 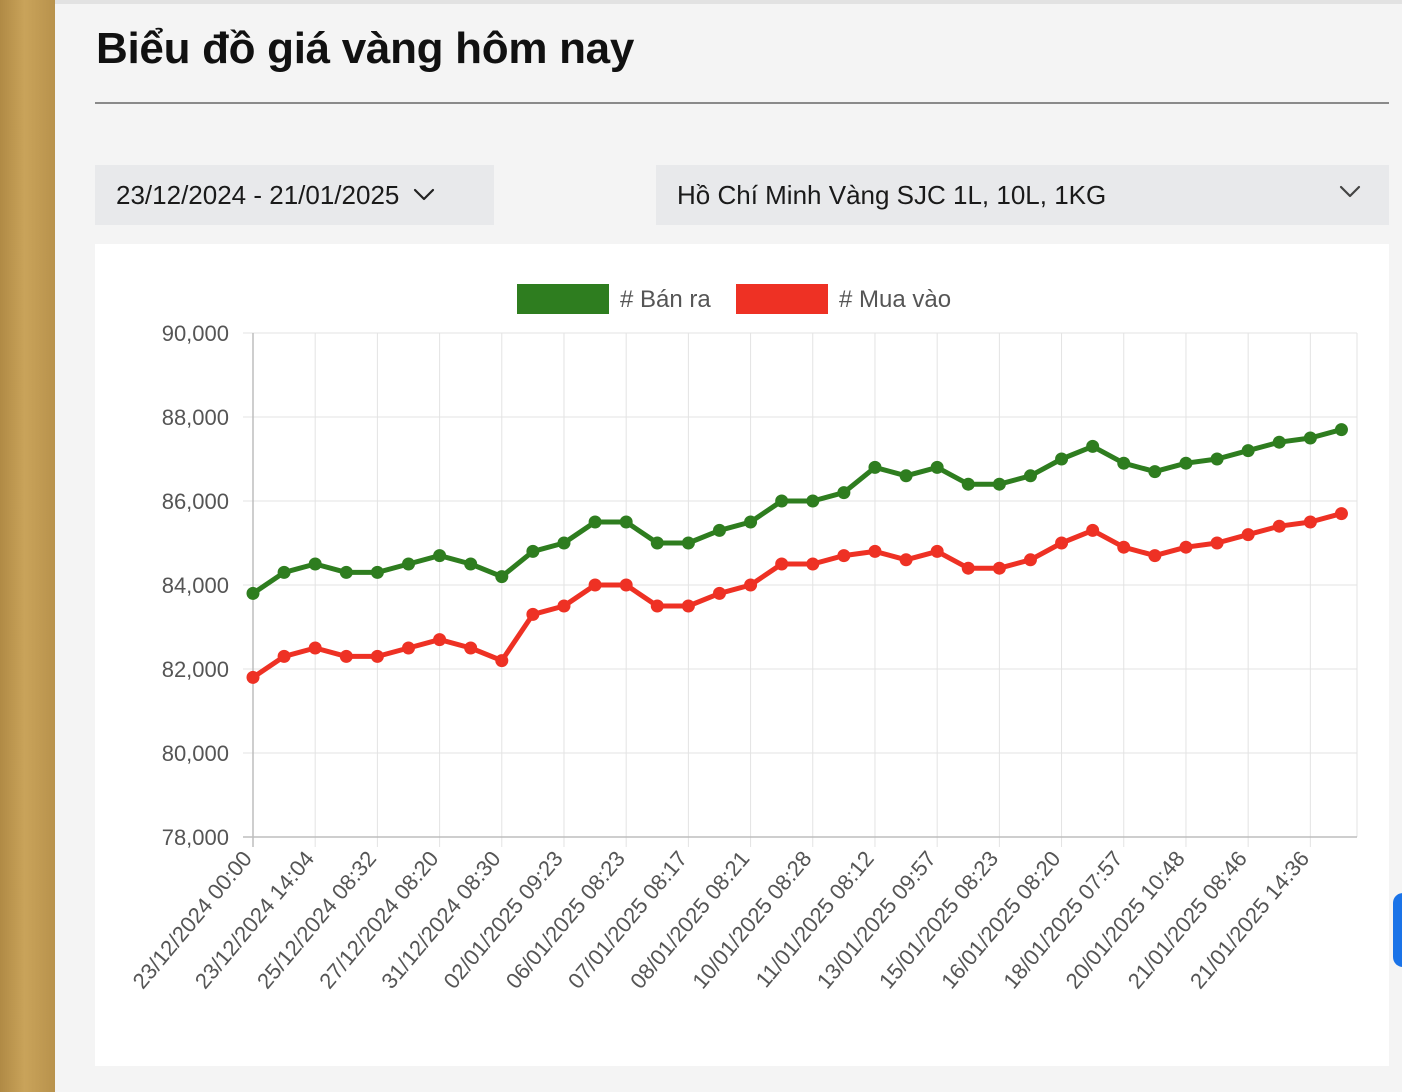 I want to click on y-tick-label: 90,000, so click(x=195, y=333).